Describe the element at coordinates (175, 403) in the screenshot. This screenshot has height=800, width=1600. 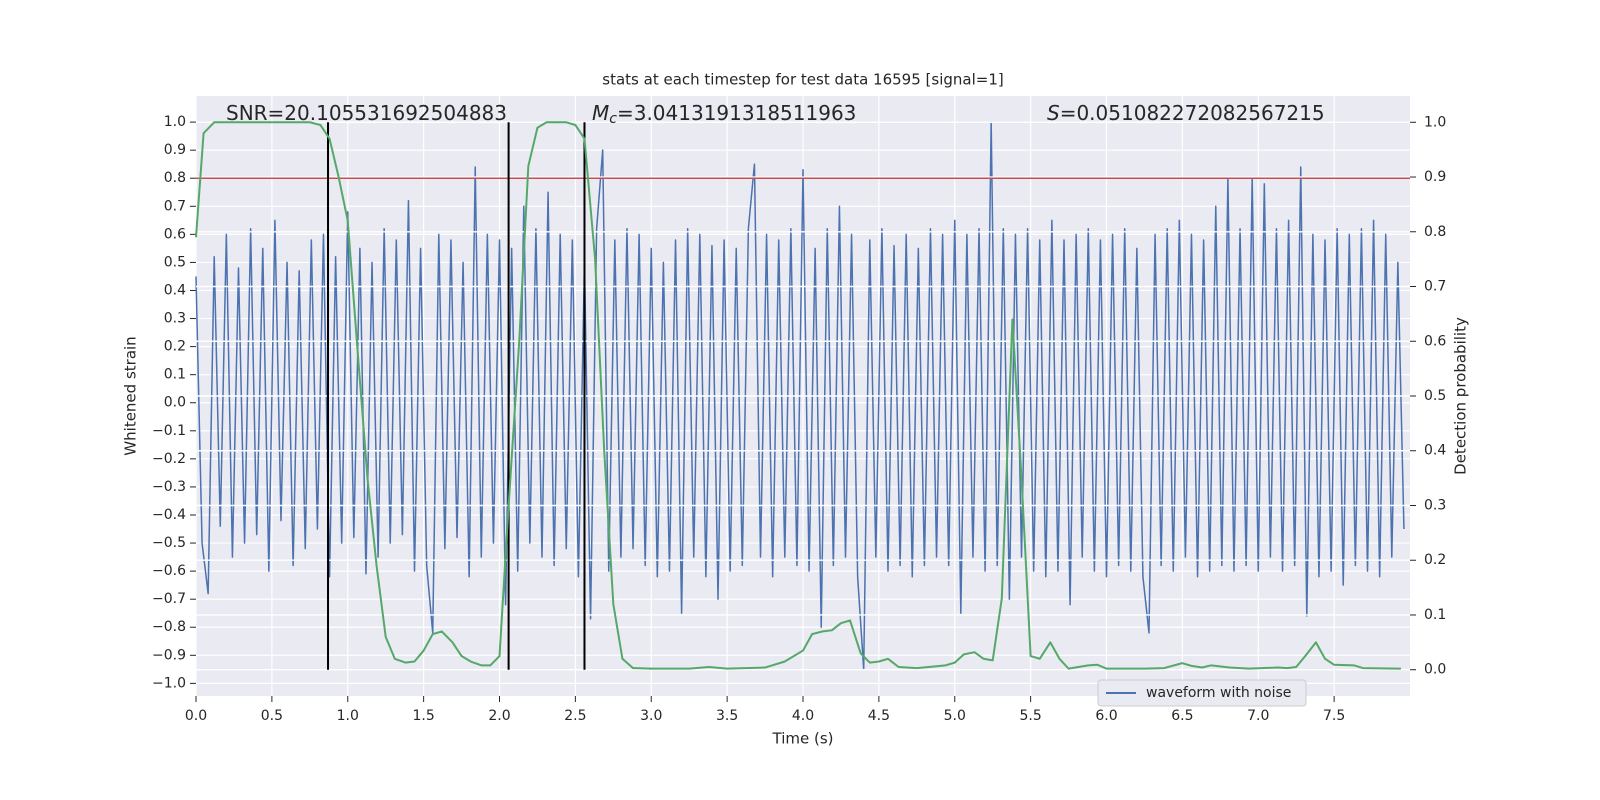
I see `y-tick-label: 0.0` at that location.